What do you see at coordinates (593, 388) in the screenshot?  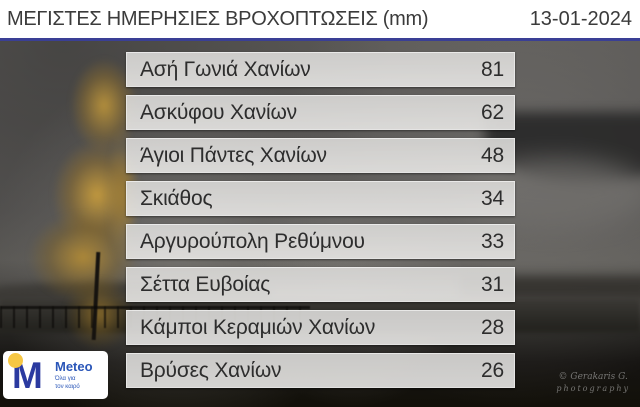 I see `photography-label: photography` at bounding box center [593, 388].